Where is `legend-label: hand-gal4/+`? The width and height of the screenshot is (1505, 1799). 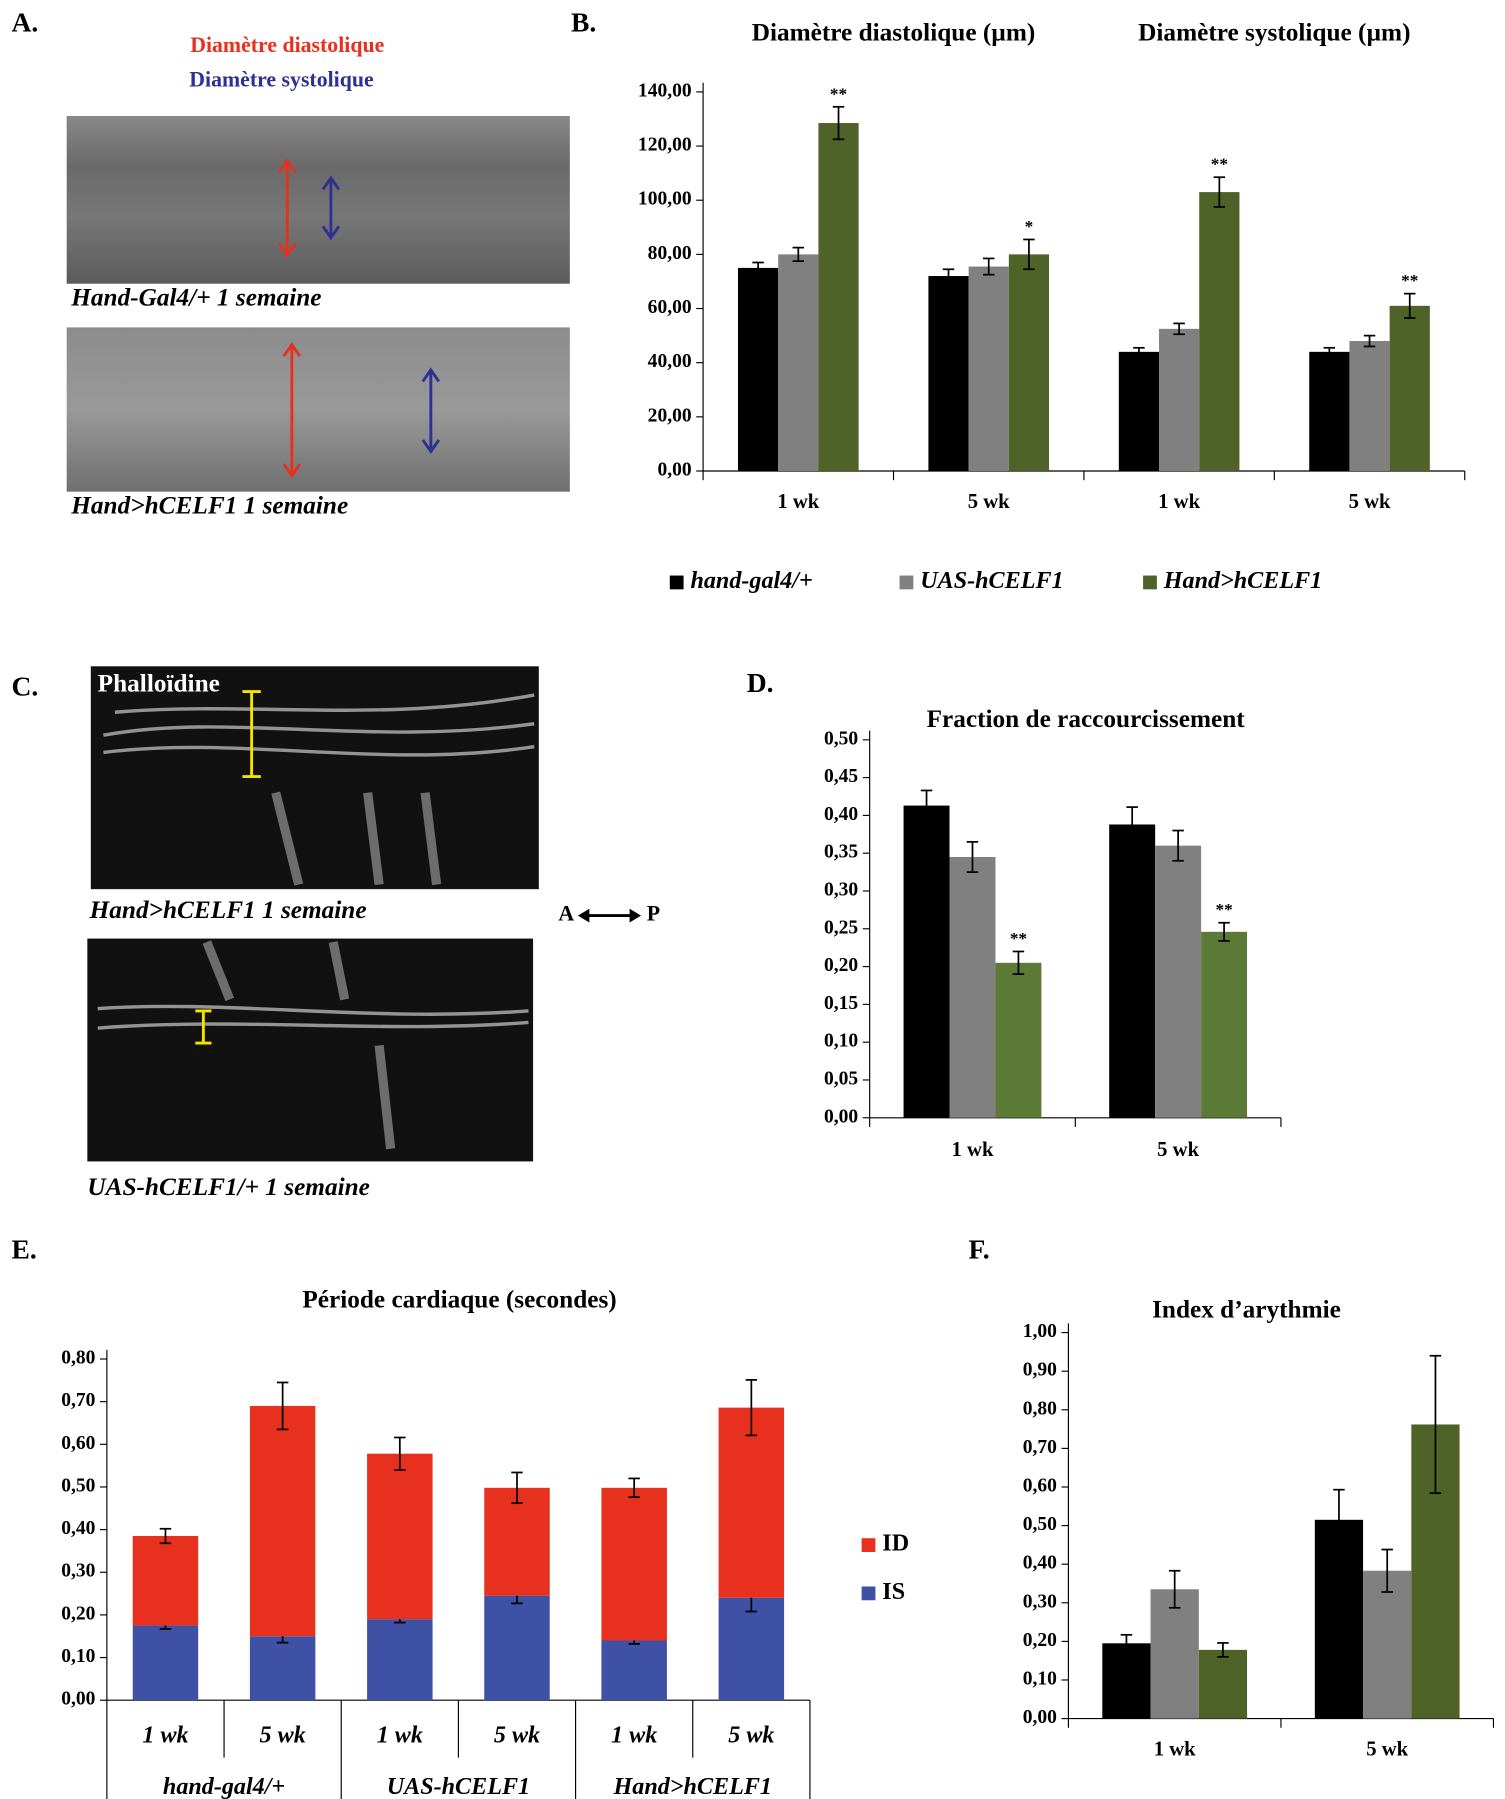 legend-label: hand-gal4/+ is located at coordinates (751, 581).